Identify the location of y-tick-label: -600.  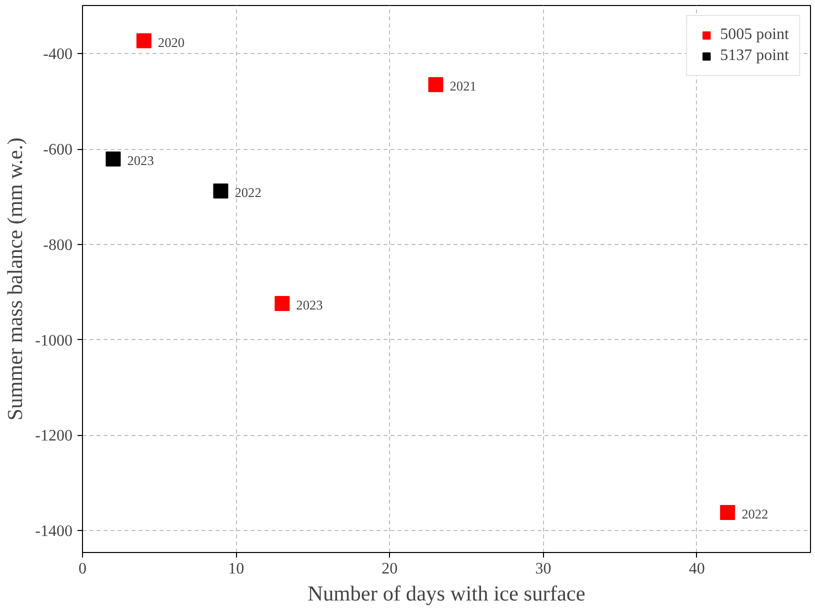
(57, 150).